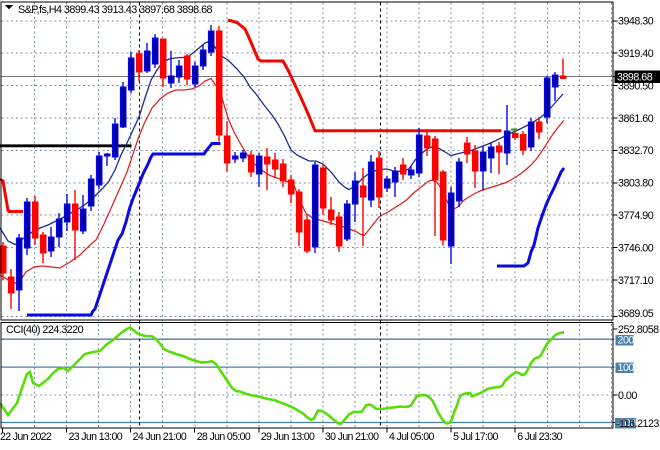  Describe the element at coordinates (636, 216) in the screenshot. I see `svg-text: 3774.90` at that location.